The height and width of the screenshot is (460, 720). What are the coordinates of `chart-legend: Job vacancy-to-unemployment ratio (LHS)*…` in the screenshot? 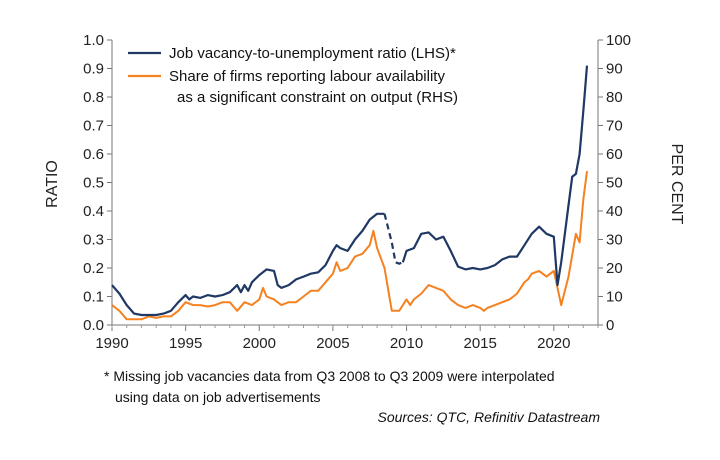 It's located at (293, 75).